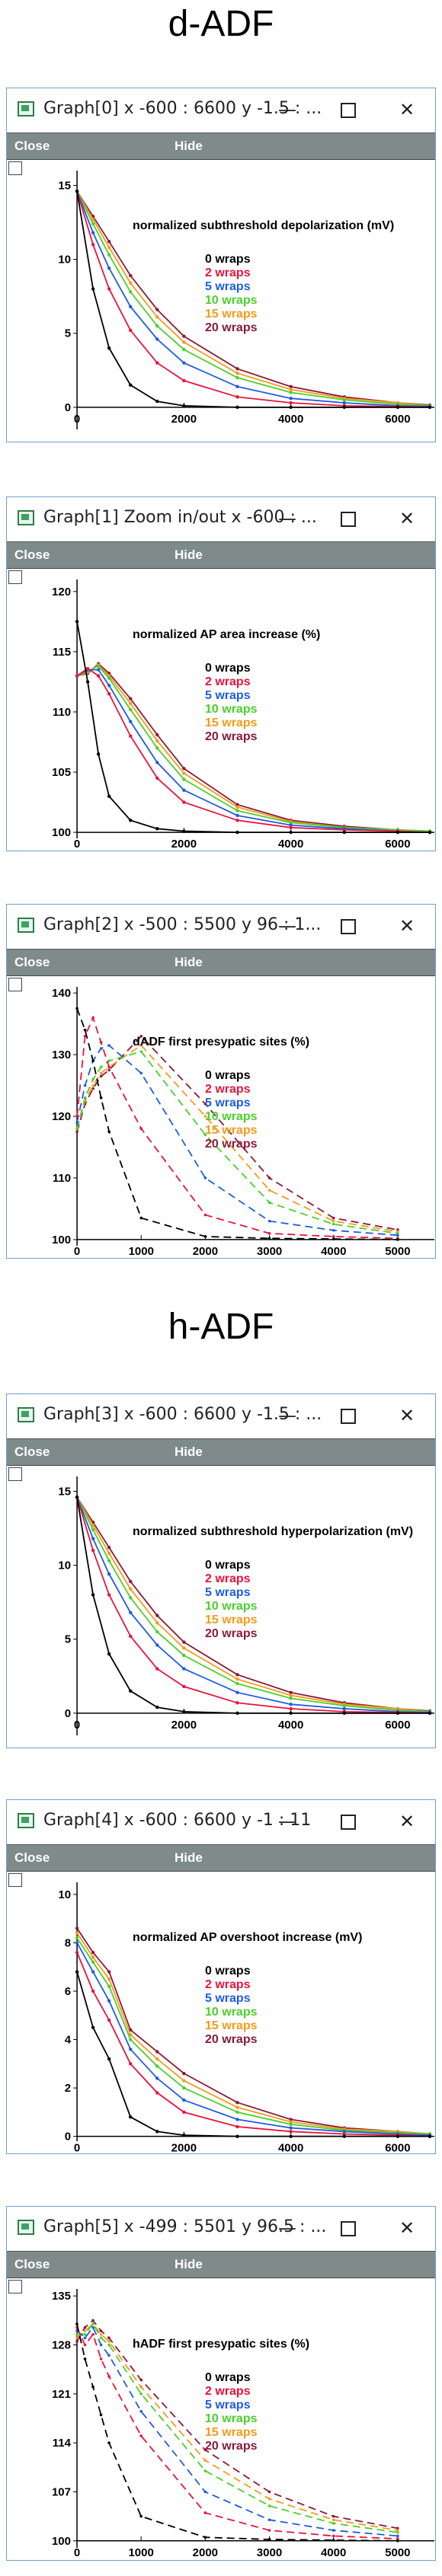  What do you see at coordinates (221, 1416) in the screenshot?
I see `window-titlebar: Graph[3] x -600 : 6600 y -1.5 : ... — ✕` at bounding box center [221, 1416].